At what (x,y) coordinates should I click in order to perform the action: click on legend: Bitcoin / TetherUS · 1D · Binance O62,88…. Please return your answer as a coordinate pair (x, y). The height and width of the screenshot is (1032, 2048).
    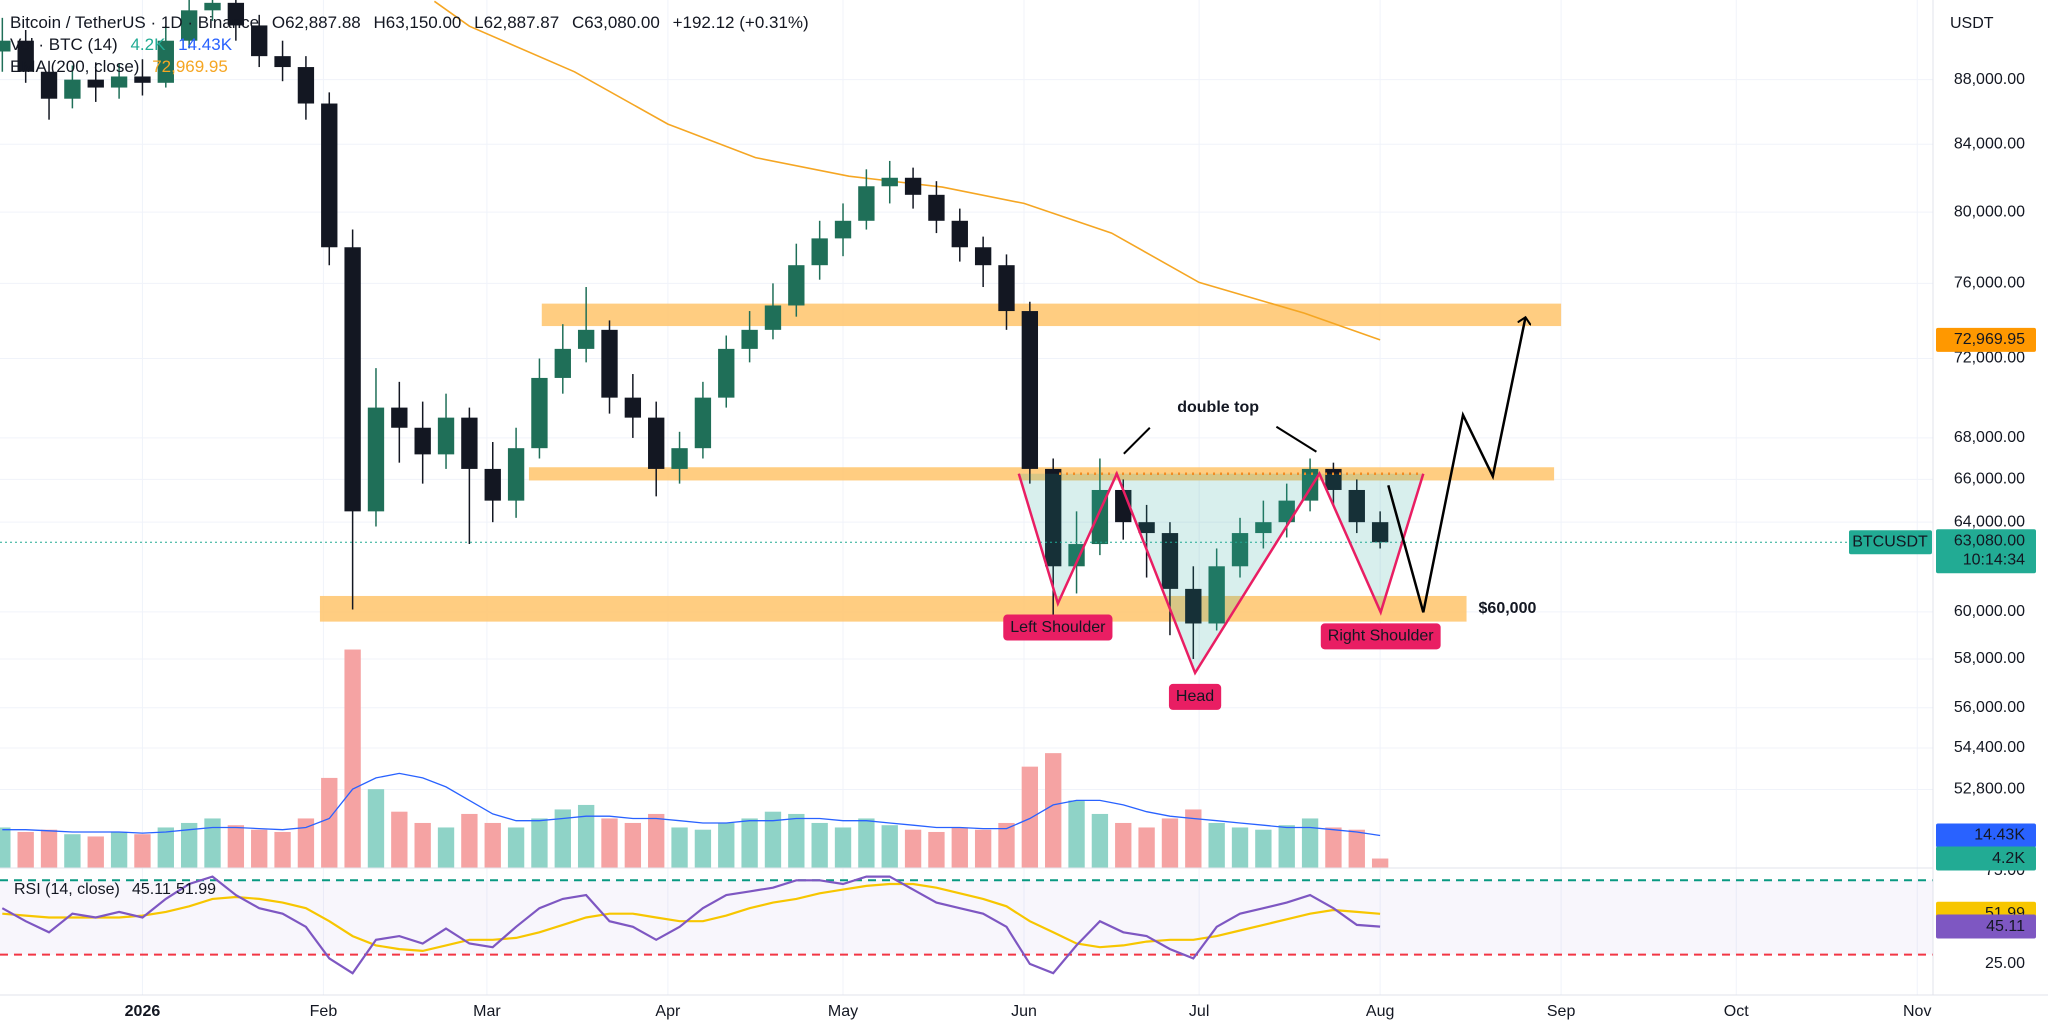
    Looking at the image, I should click on (413, 45).